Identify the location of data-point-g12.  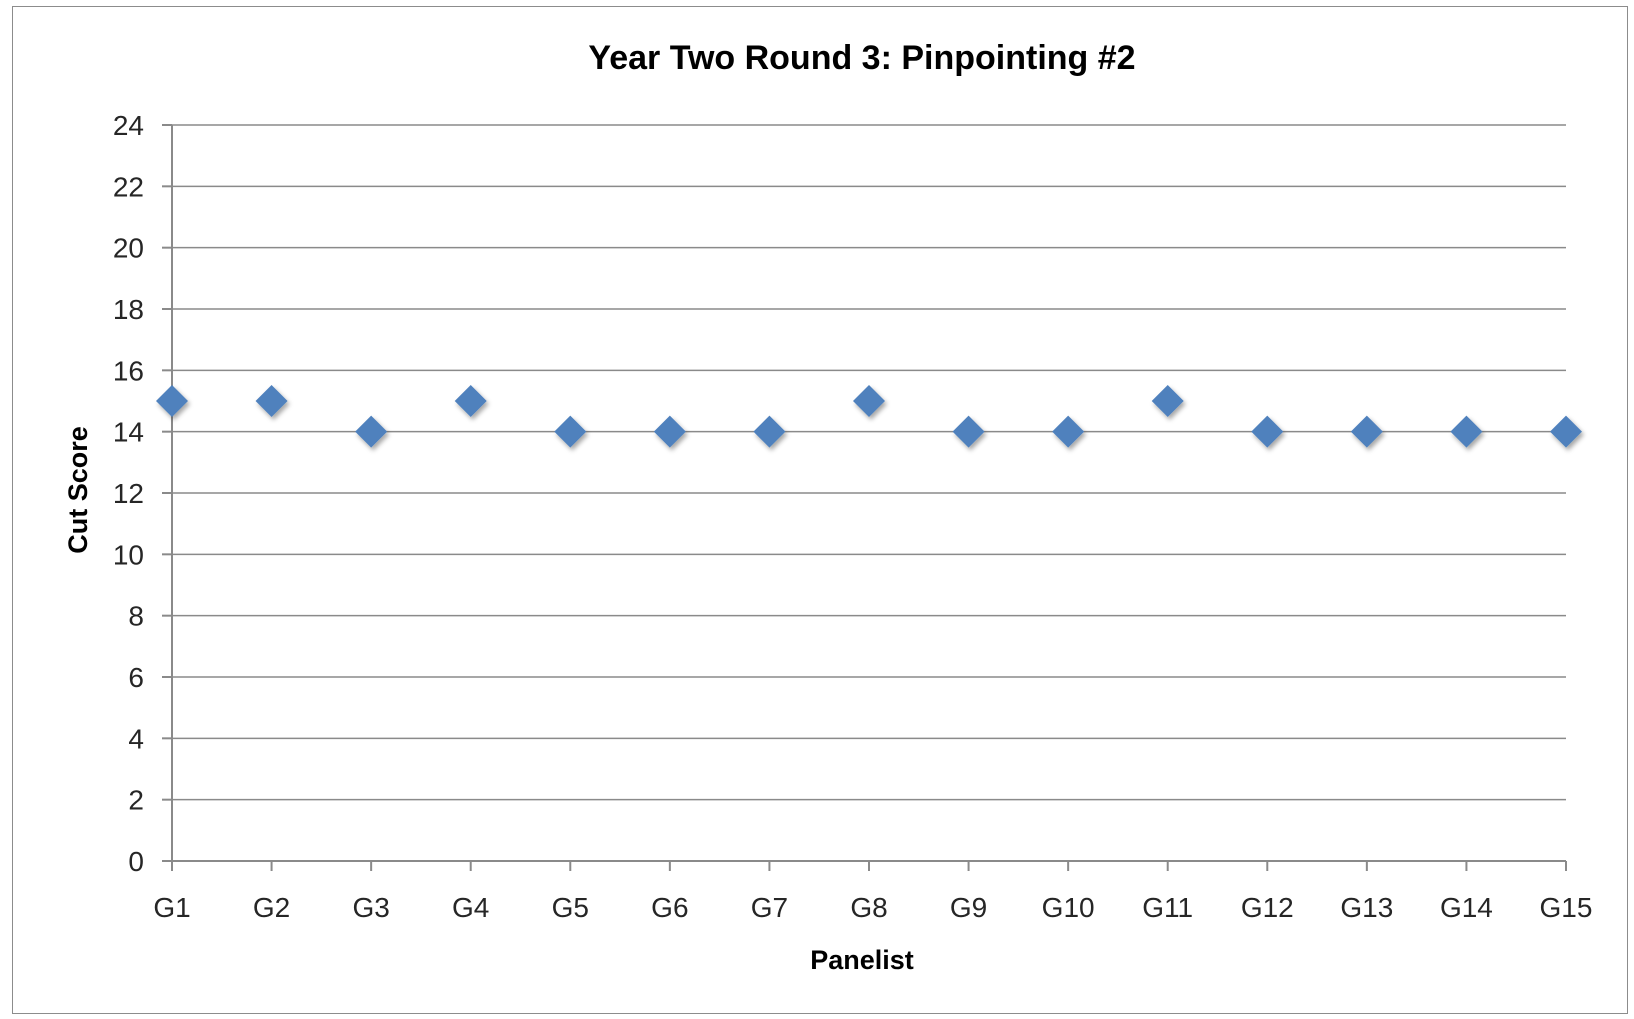
(1267, 431).